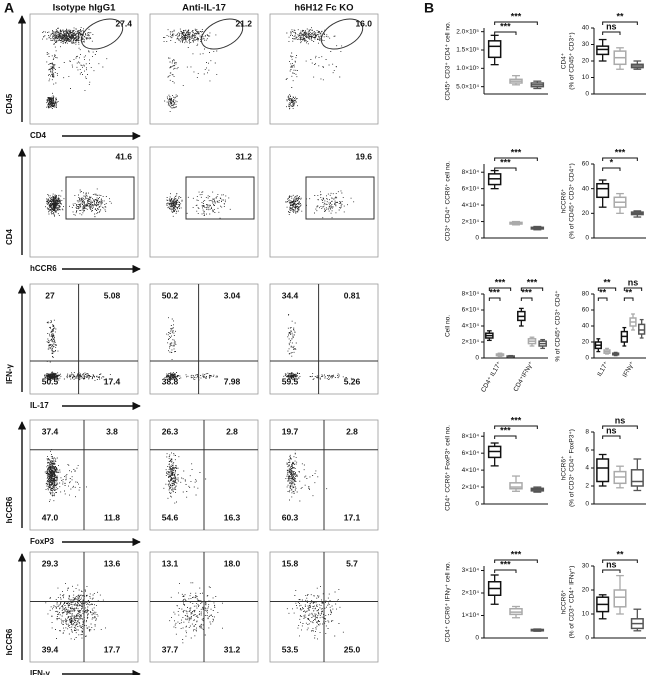  I want to click on y-tick-label: 80, so click(586, 294).